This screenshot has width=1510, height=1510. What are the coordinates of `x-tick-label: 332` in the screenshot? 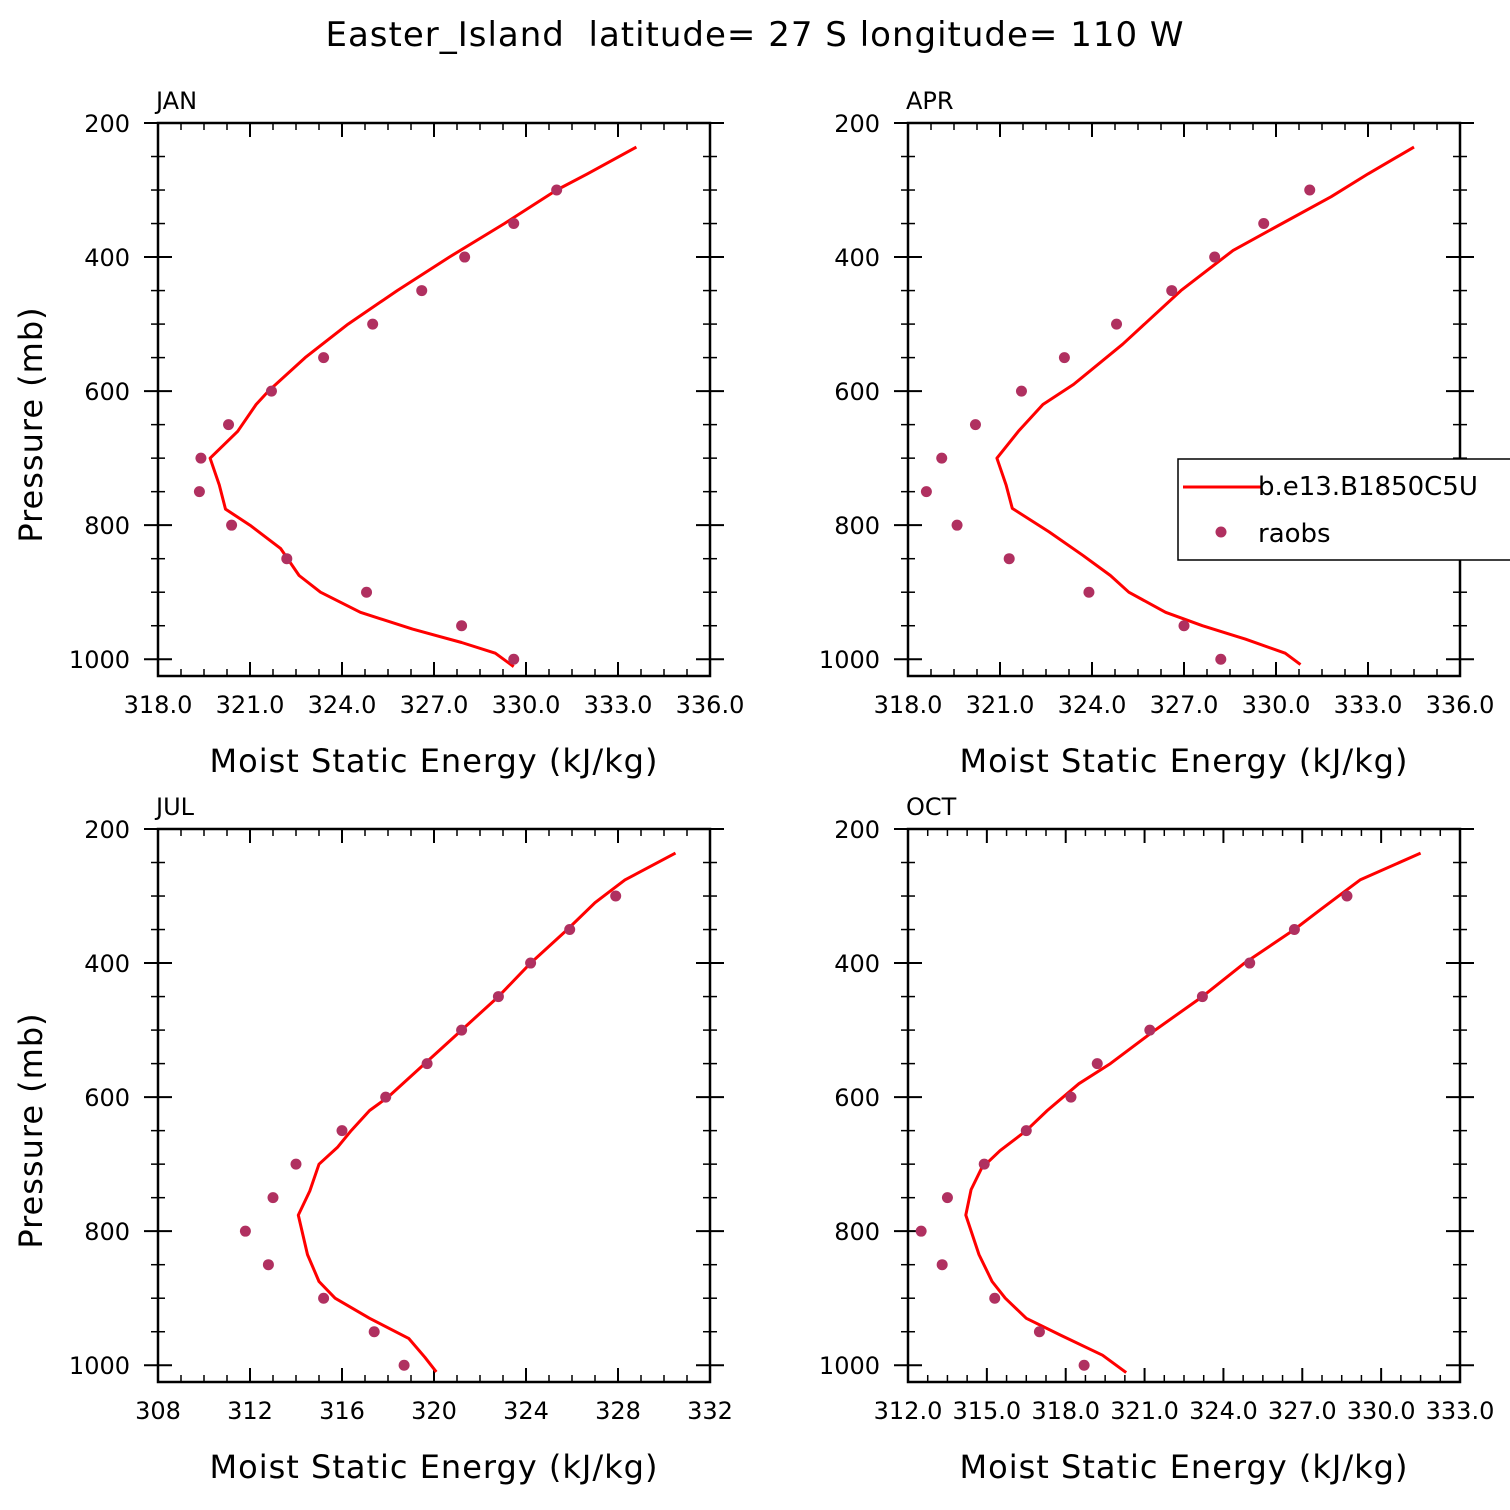 It's located at (710, 1411).